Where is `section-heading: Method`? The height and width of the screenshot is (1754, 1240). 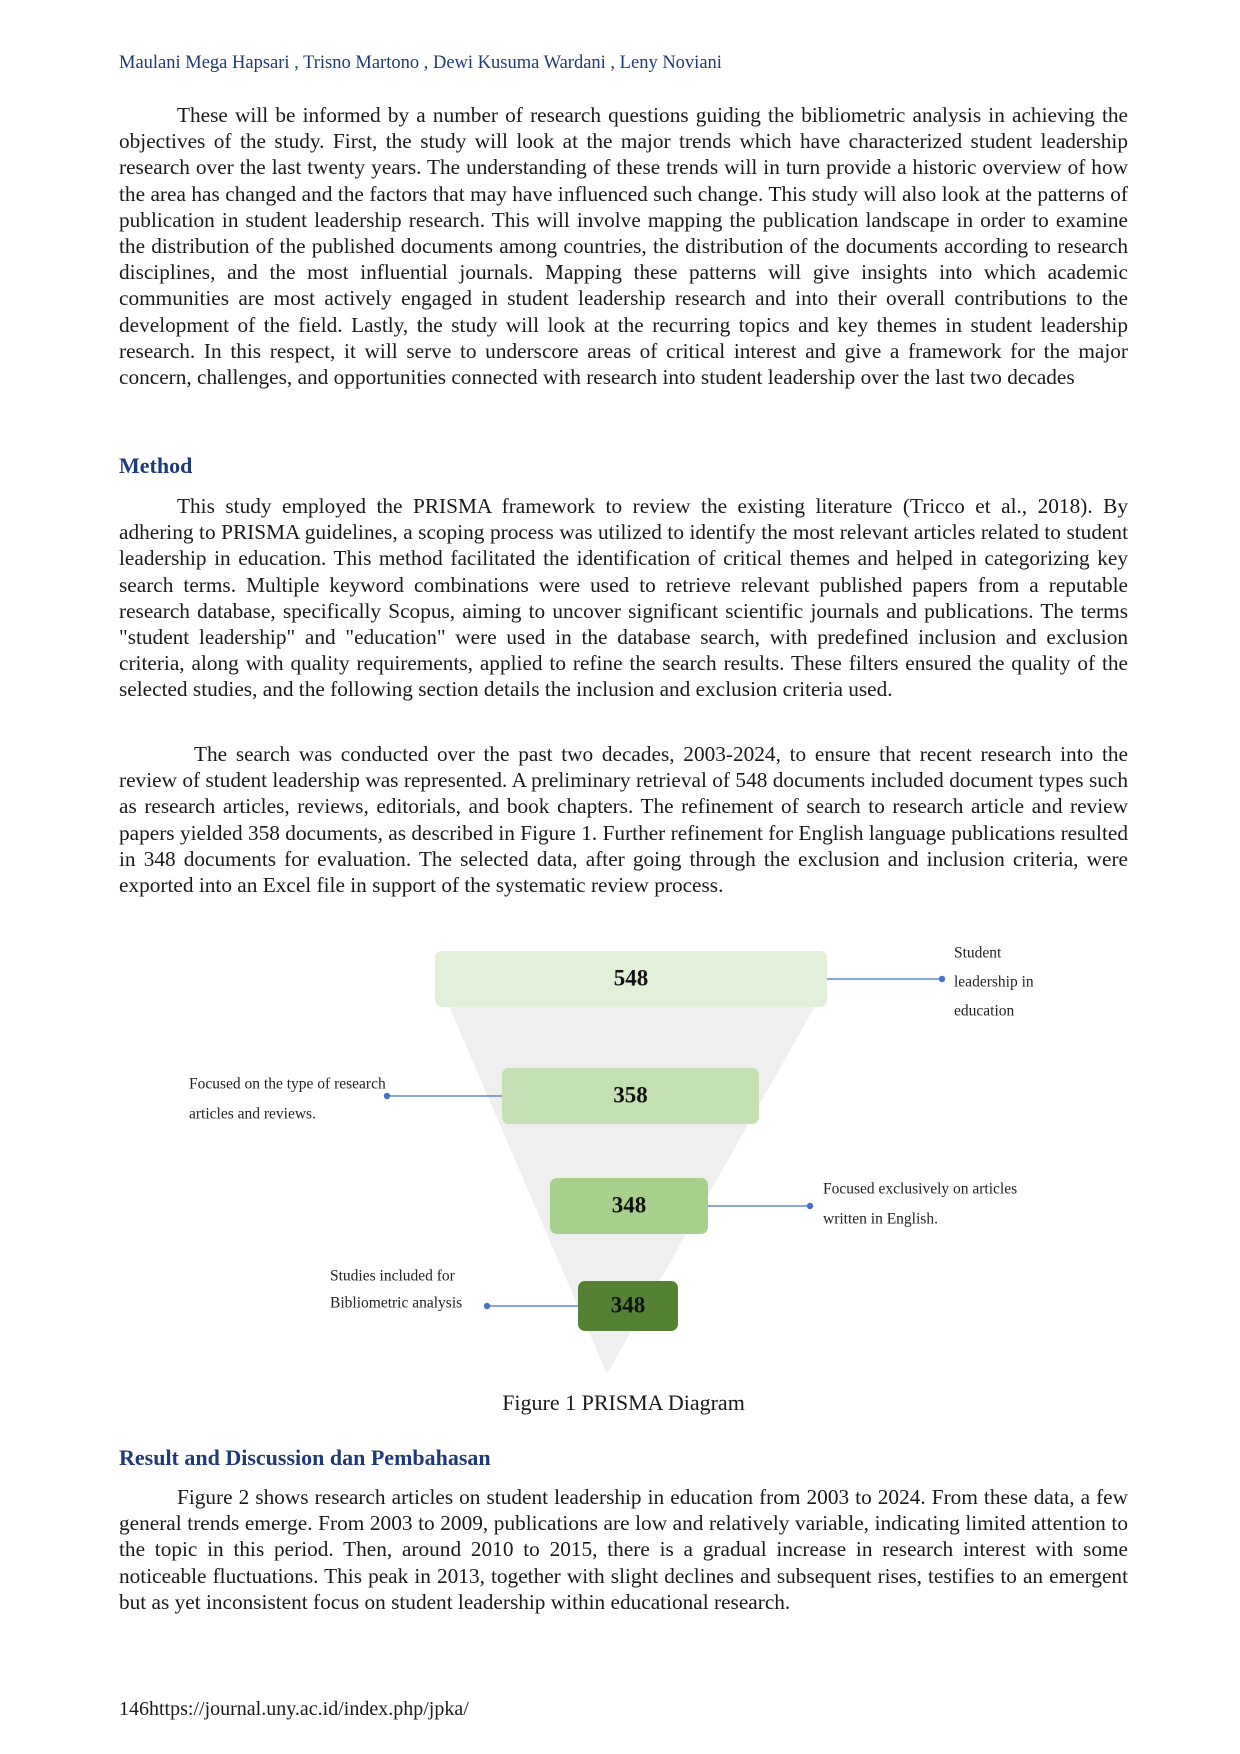 section-heading: Method is located at coordinates (156, 465).